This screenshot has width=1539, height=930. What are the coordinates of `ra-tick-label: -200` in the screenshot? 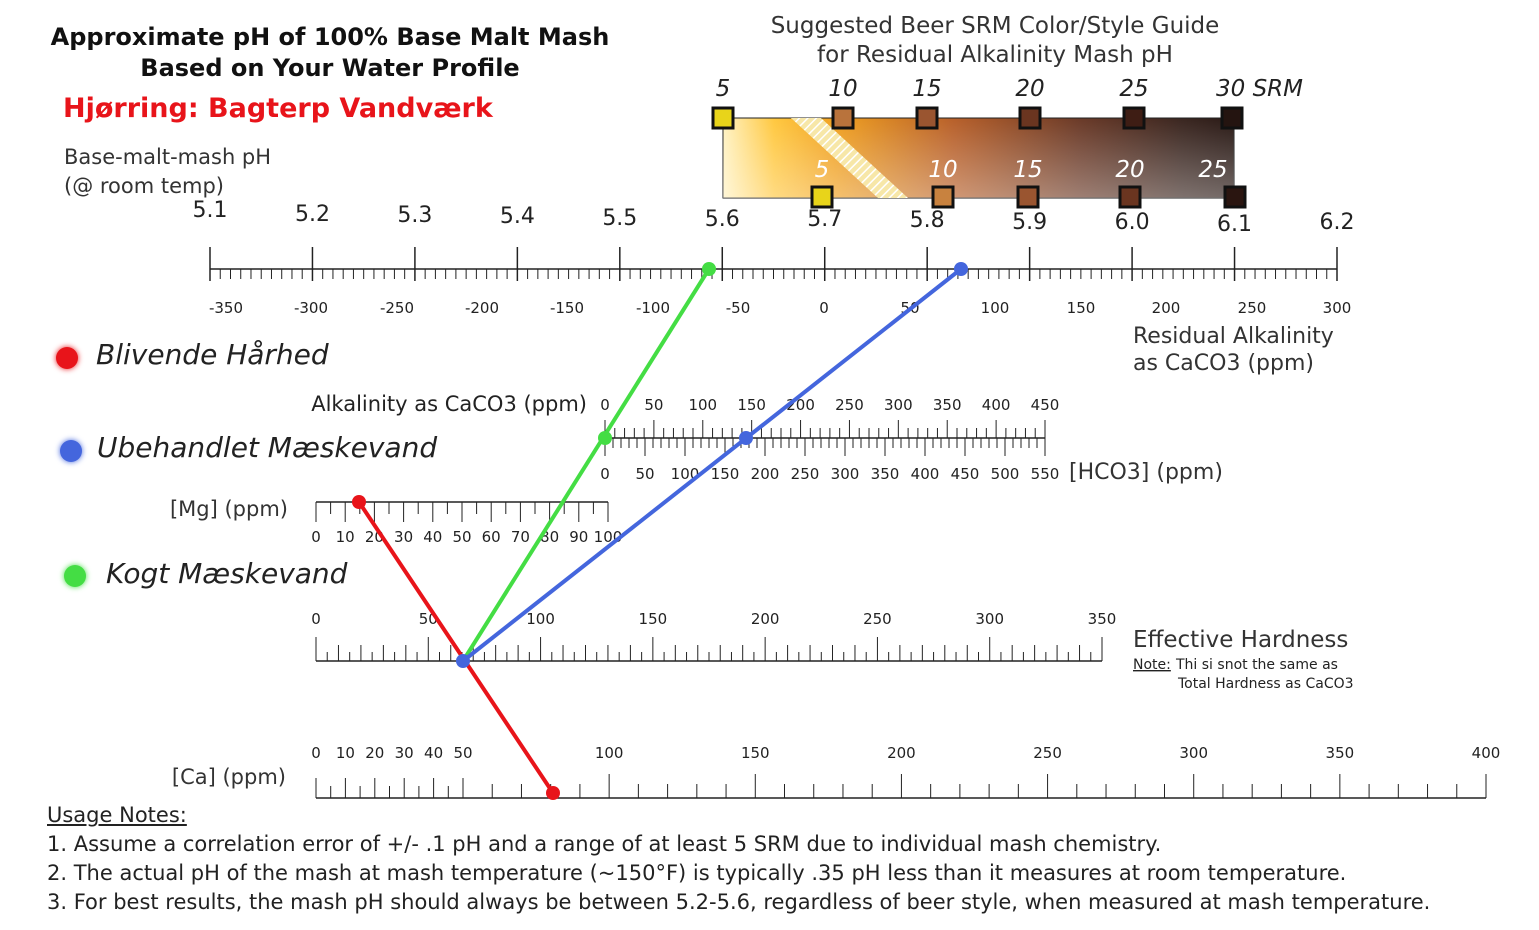 It's located at (482, 308).